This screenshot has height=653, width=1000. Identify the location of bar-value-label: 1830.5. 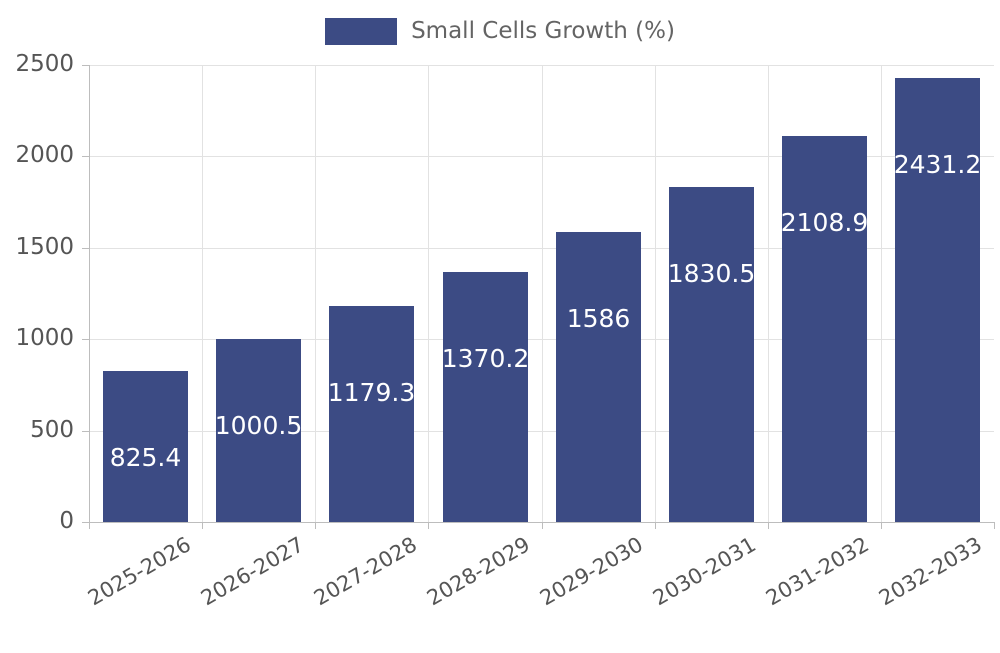
(711, 273).